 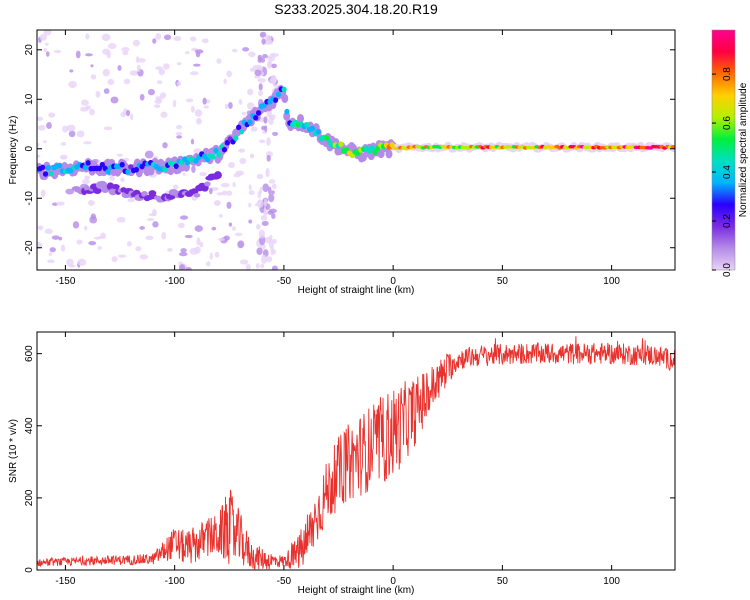 What do you see at coordinates (29, 247) in the screenshot?
I see `spectrogram-y-tick-label: -20` at bounding box center [29, 247].